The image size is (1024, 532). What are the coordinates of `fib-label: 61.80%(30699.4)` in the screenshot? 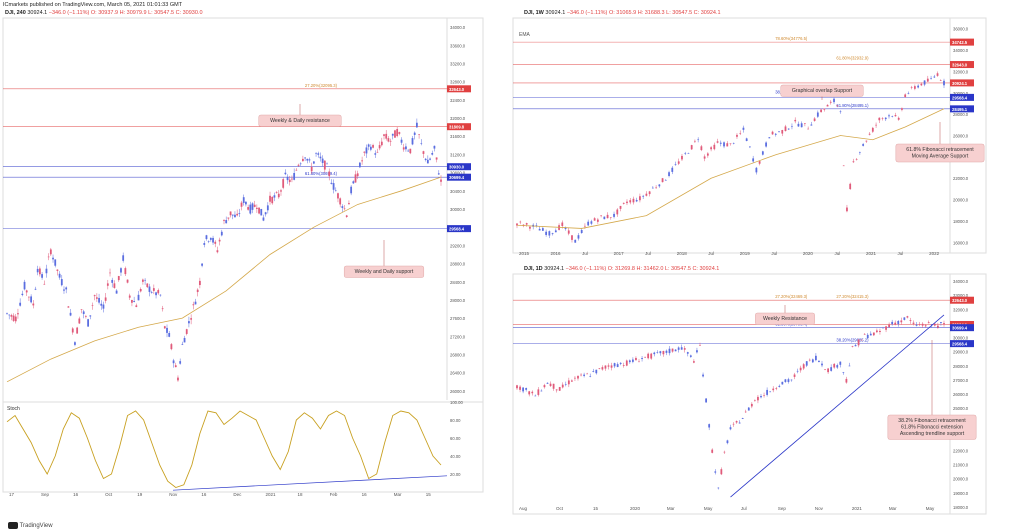 It's located at (321, 173).